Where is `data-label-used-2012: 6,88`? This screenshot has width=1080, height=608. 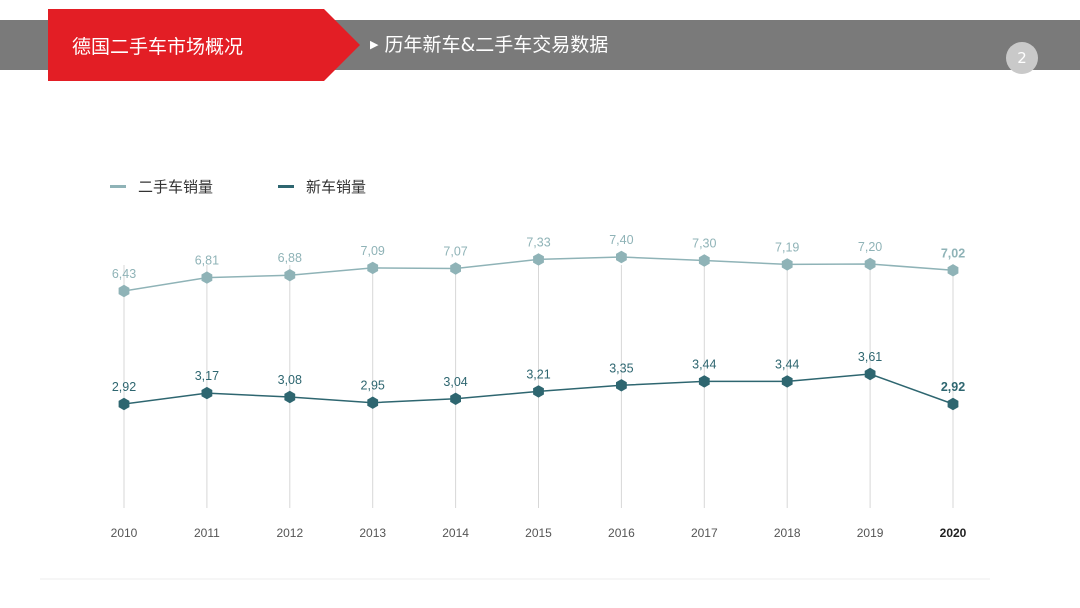
data-label-used-2012: 6,88 is located at coordinates (290, 258).